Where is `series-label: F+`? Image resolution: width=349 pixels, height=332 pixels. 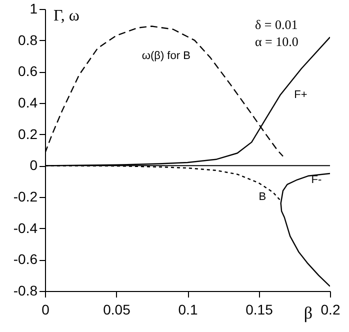
series-label: F+ is located at coordinates (301, 95).